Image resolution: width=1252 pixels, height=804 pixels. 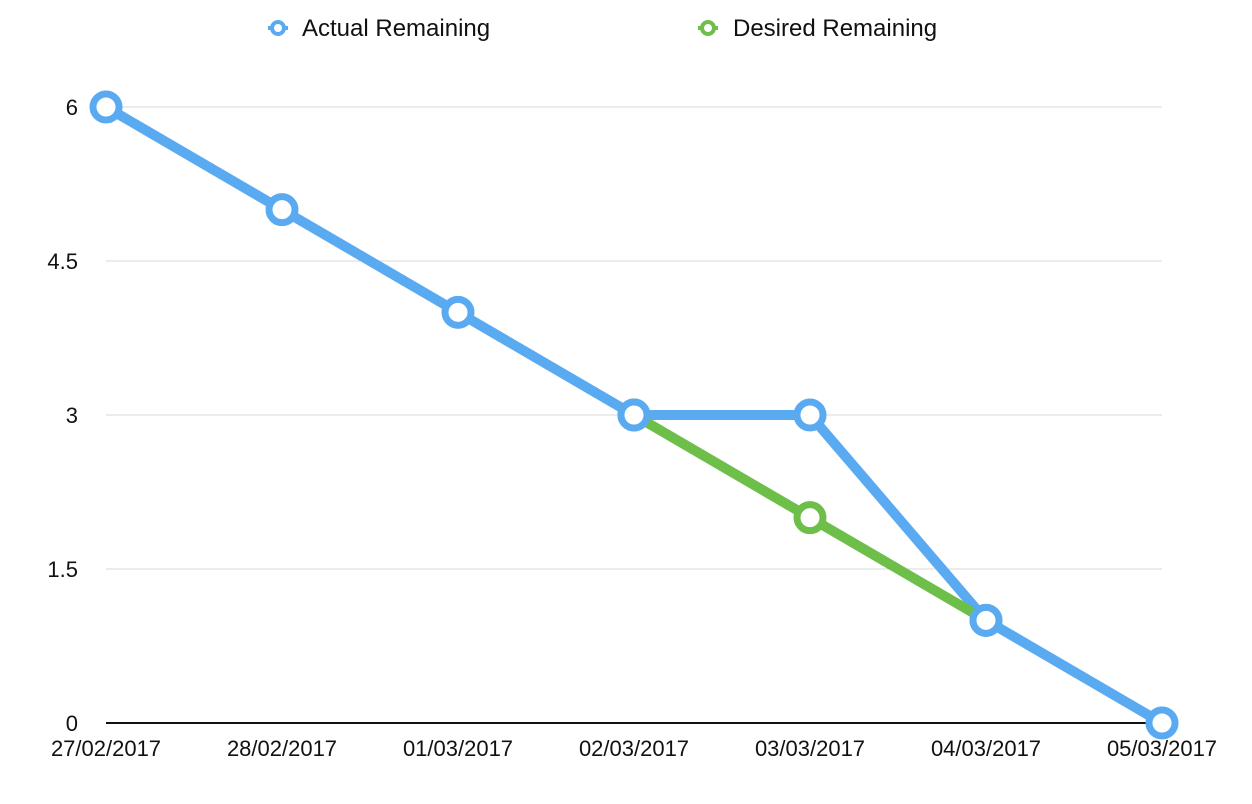 What do you see at coordinates (810, 518) in the screenshot?
I see `data-point-desired-remaining` at bounding box center [810, 518].